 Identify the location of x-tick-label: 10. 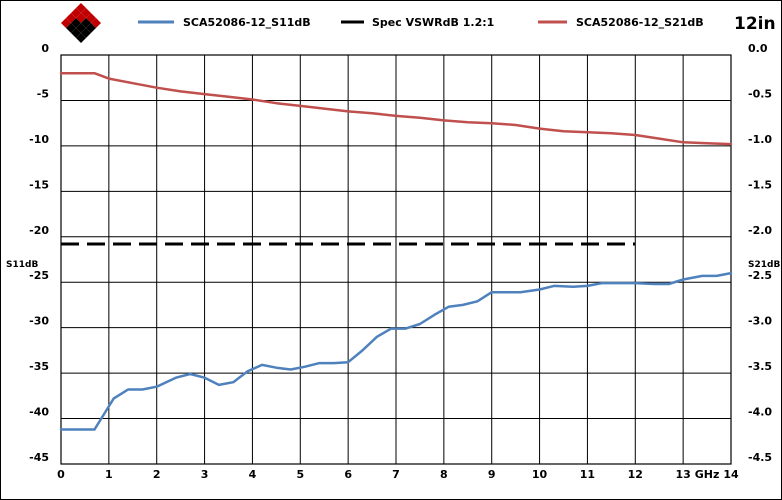
(540, 474).